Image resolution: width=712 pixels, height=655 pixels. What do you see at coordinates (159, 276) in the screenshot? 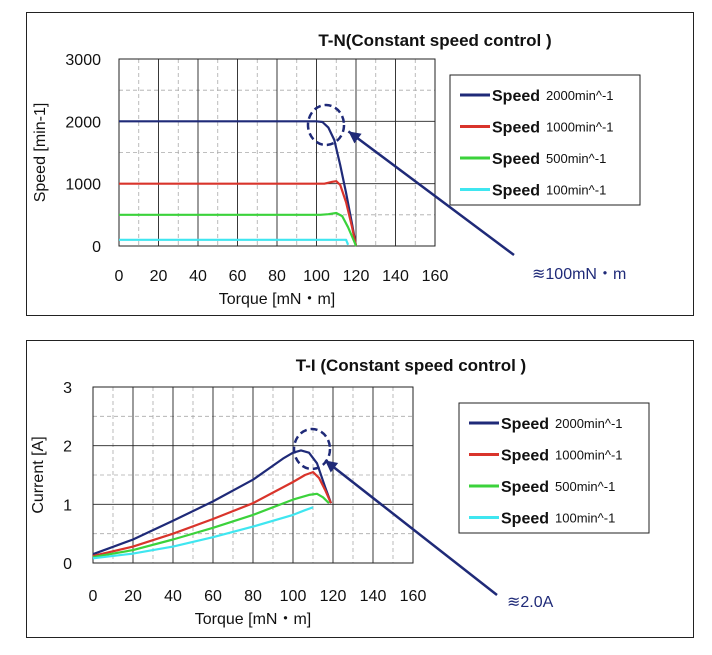
I see `tn-x-tick-label: 20` at bounding box center [159, 276].